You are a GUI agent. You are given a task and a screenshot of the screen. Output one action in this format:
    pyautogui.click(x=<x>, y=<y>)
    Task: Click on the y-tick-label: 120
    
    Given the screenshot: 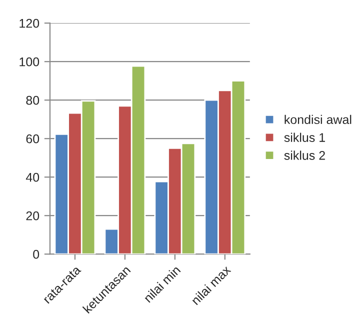 What is the action you would take?
    pyautogui.click(x=30, y=23)
    